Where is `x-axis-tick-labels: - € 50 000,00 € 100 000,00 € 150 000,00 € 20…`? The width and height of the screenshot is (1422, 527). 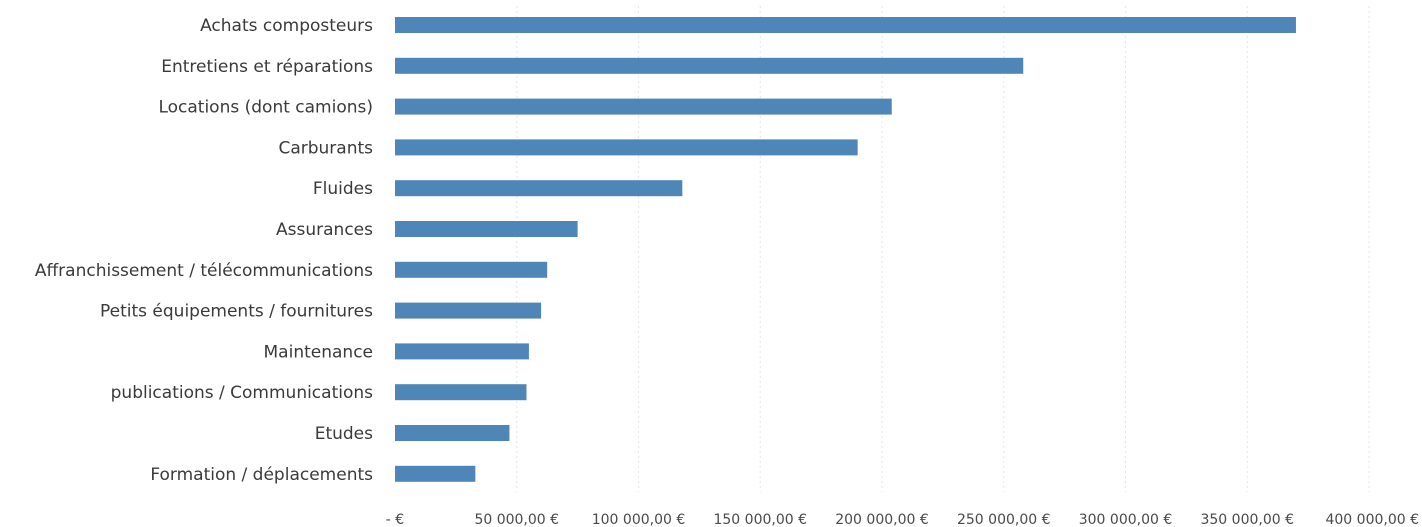 x-axis-tick-labels: - € 50 000,00 € 100 000,00 € 150 000,00 € 20… is located at coordinates (902, 519).